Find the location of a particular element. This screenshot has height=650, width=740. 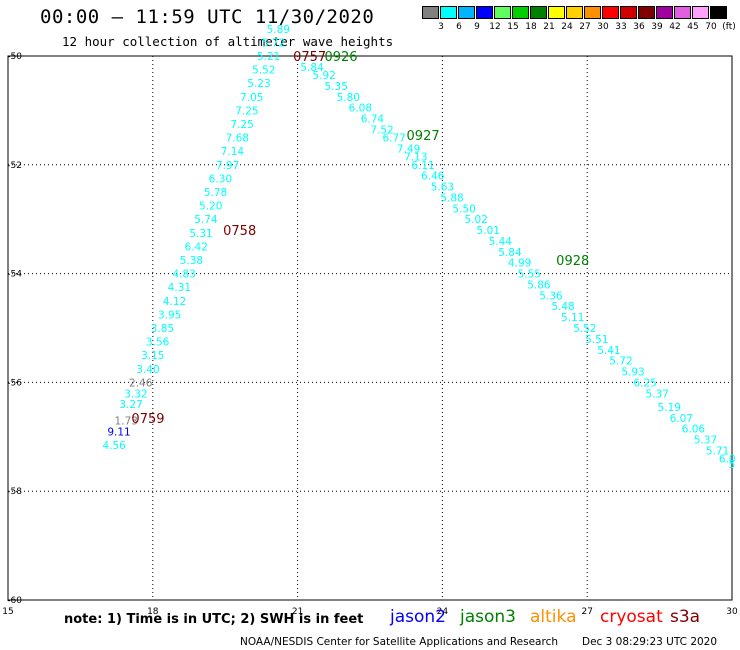

color-swatch-label: 70 is located at coordinates (711, 27).